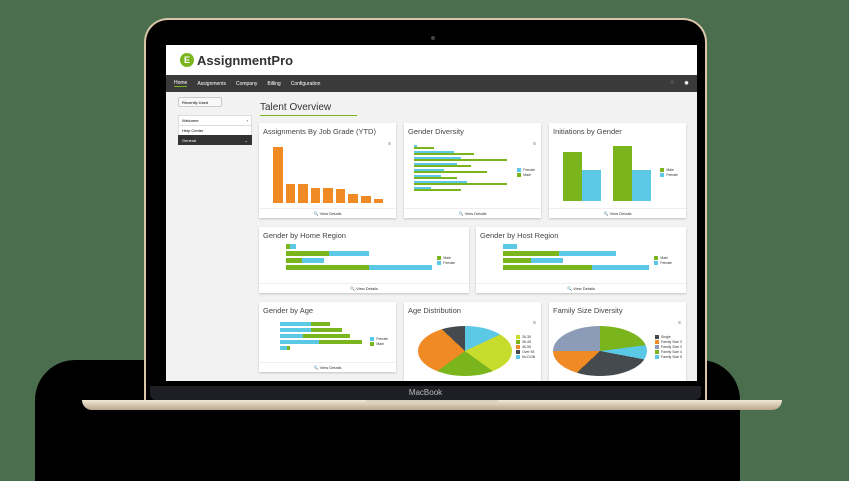 The width and height of the screenshot is (849, 481). I want to click on laptop-notch, so click(432, 402).